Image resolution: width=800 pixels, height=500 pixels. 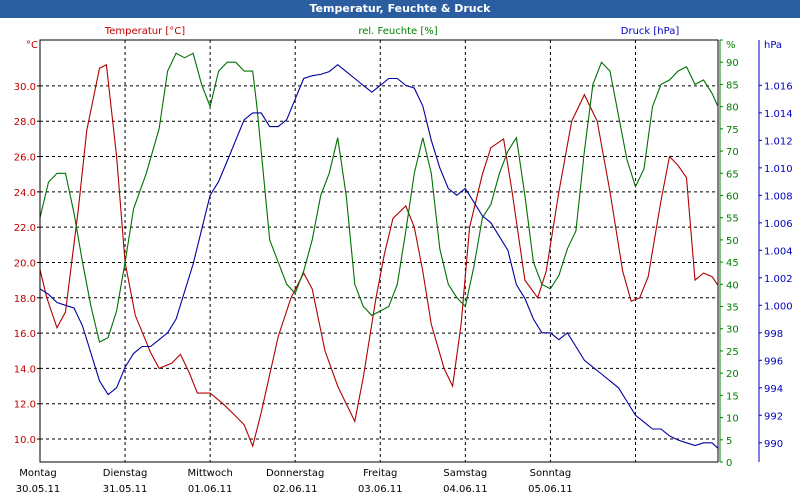 What do you see at coordinates (295, 473) in the screenshot?
I see `x-tick-weekday: Donnerstag` at bounding box center [295, 473].